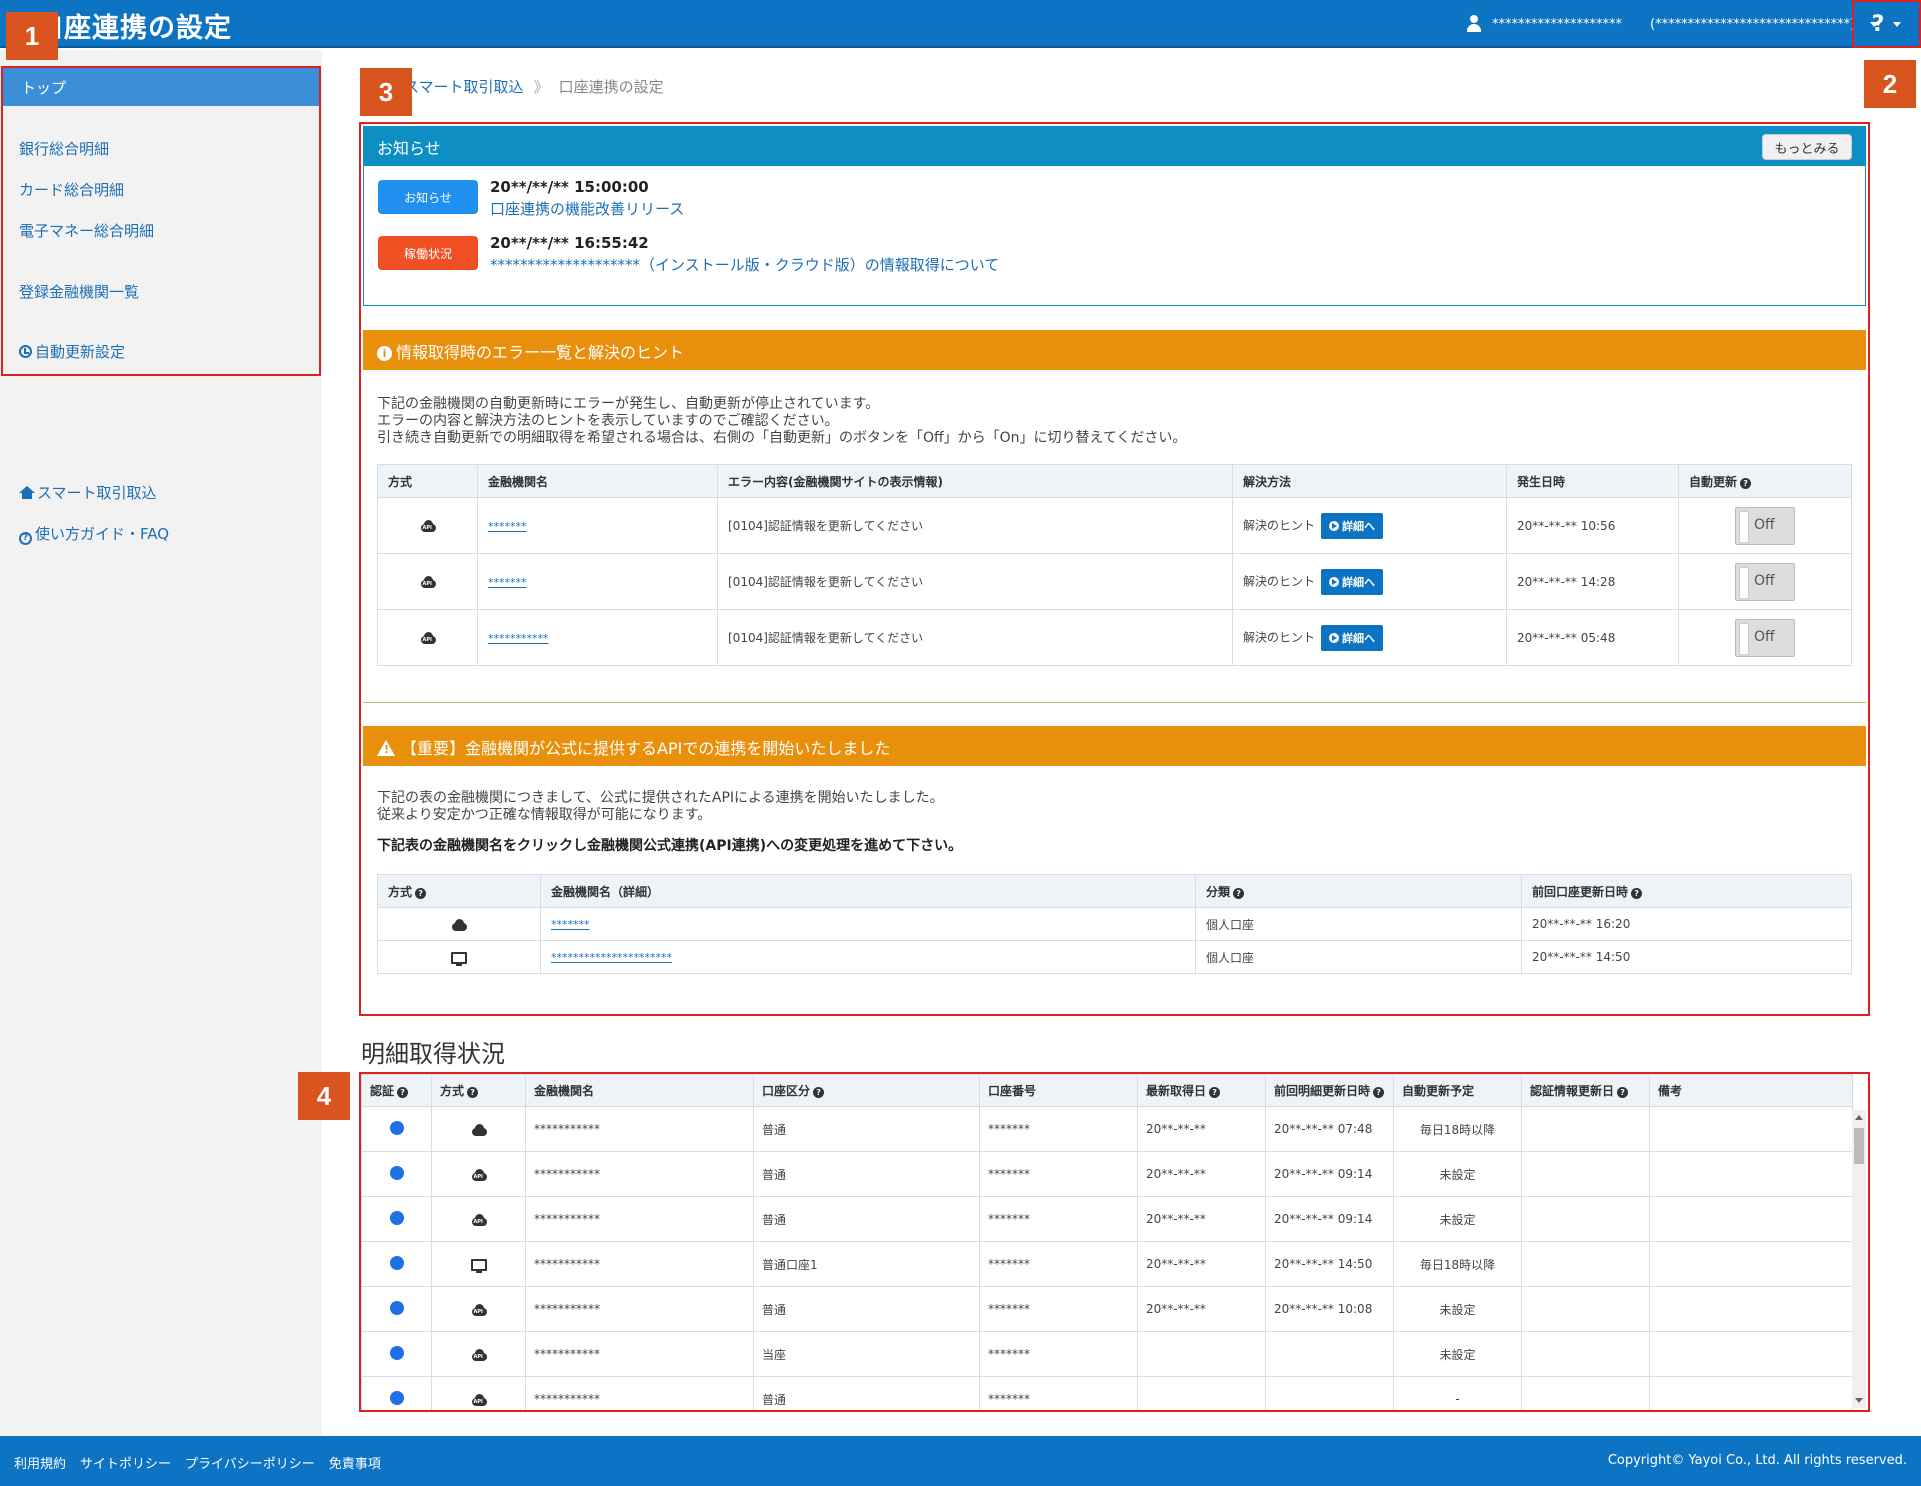  What do you see at coordinates (428, 197) in the screenshot?
I see `news-tag-notice: お知らせ` at bounding box center [428, 197].